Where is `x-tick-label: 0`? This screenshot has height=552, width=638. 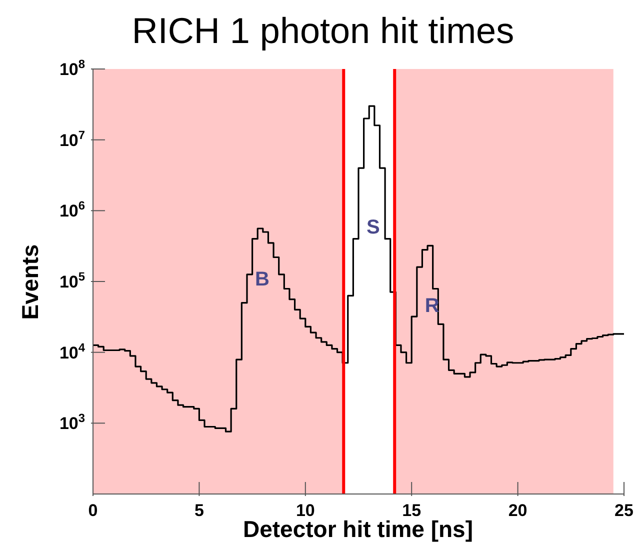 x-tick-label: 0 is located at coordinates (93, 510).